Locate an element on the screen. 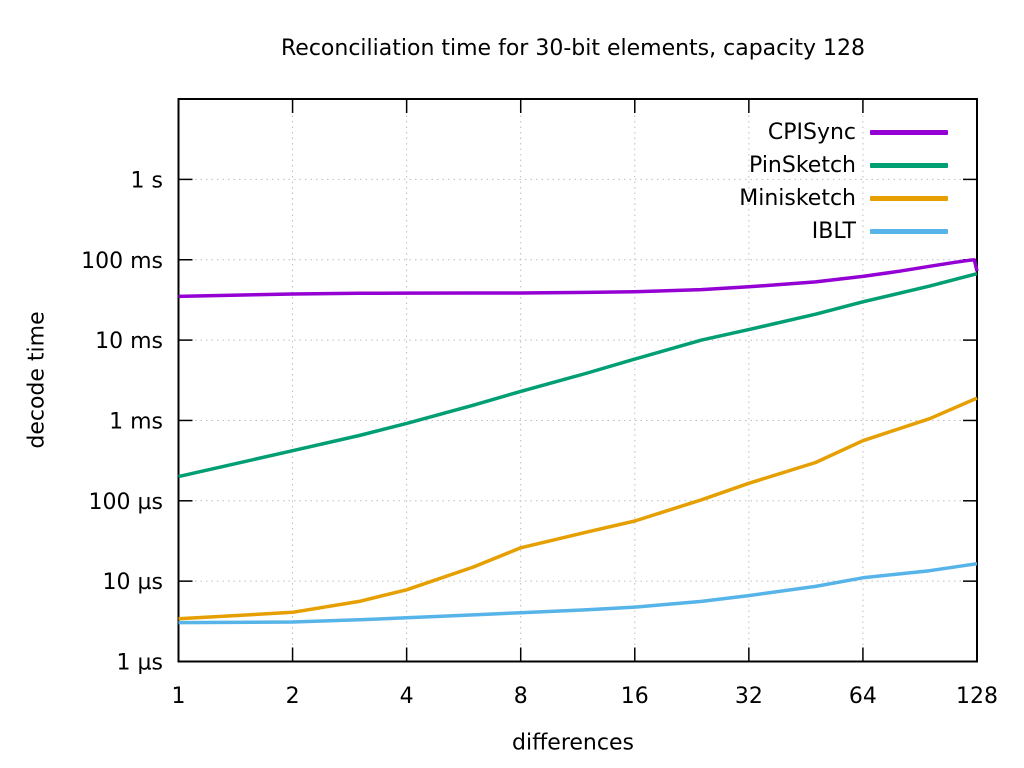  x-axis-title: differences is located at coordinates (573, 743).